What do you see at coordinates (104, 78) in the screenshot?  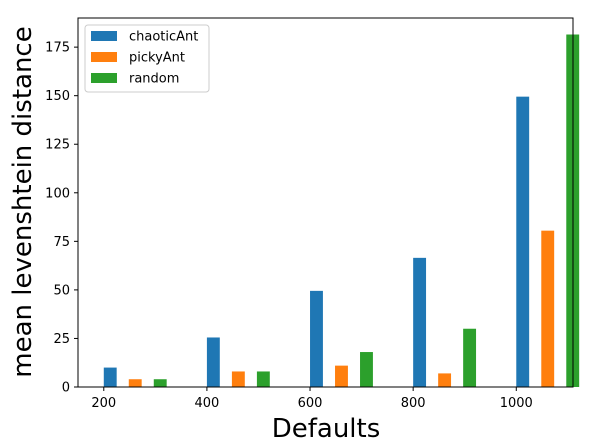 I see `legend-swatch-random` at bounding box center [104, 78].